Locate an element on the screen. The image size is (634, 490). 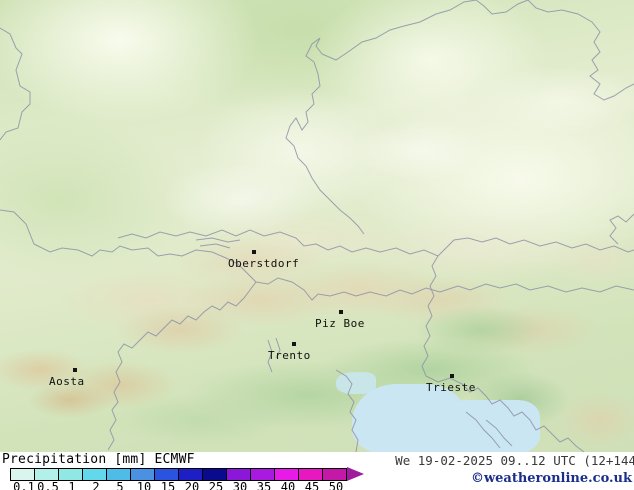
city-label: Trento is located at coordinates (289, 355).